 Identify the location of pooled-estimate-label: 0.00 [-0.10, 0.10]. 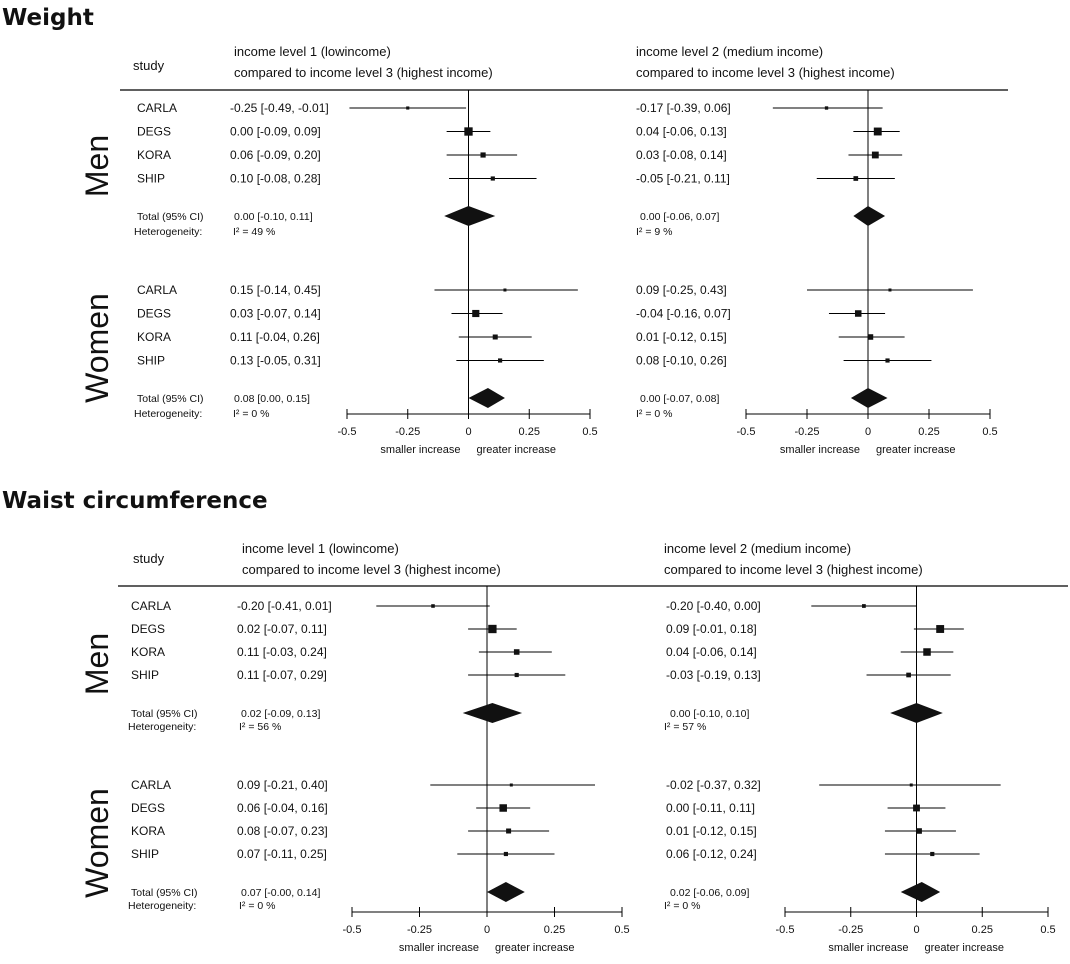
(709, 714).